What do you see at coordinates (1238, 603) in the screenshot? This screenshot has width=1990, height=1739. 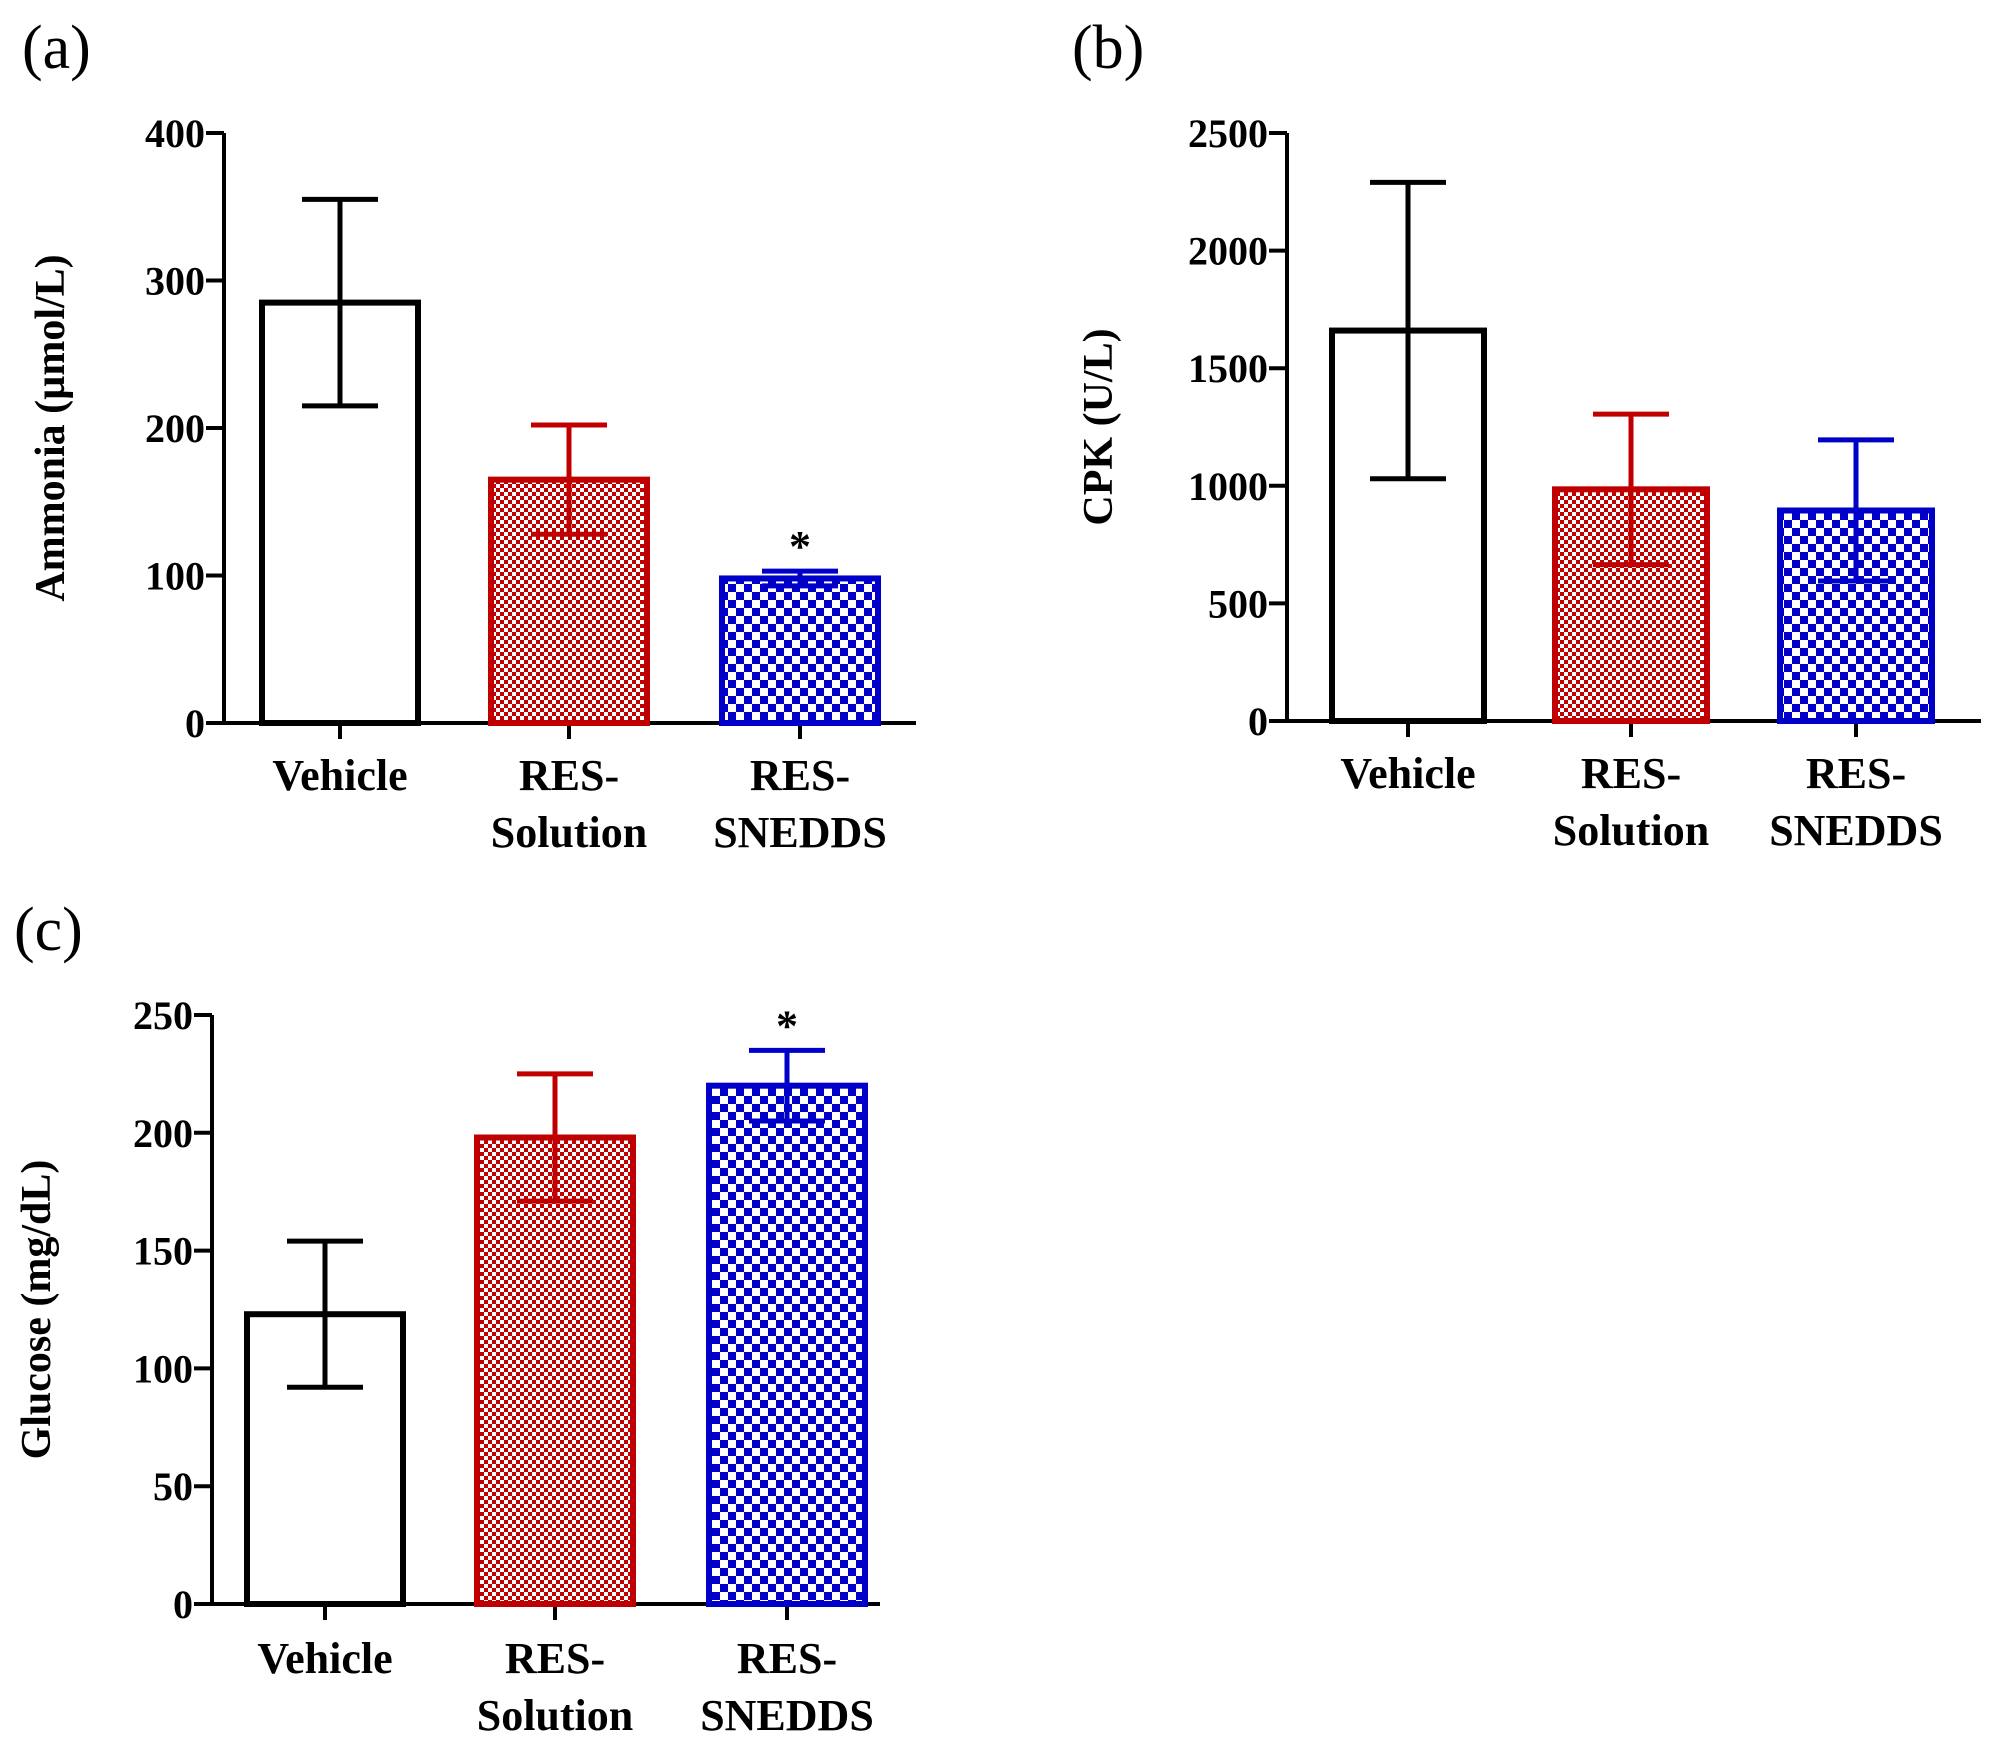 I see `y-tick-label: 500` at bounding box center [1238, 603].